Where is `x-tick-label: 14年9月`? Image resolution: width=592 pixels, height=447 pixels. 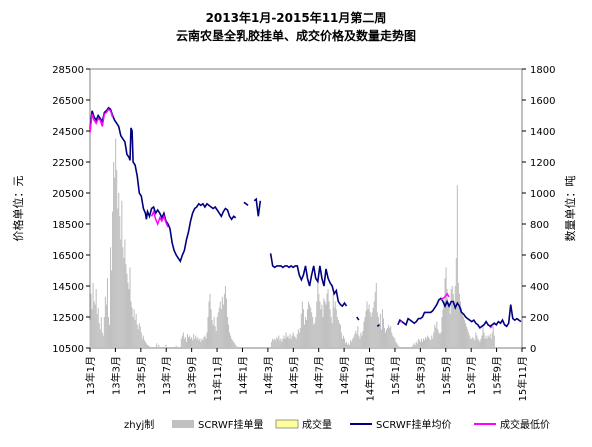
x-tick-label: 14年9月 is located at coordinates (344, 375).